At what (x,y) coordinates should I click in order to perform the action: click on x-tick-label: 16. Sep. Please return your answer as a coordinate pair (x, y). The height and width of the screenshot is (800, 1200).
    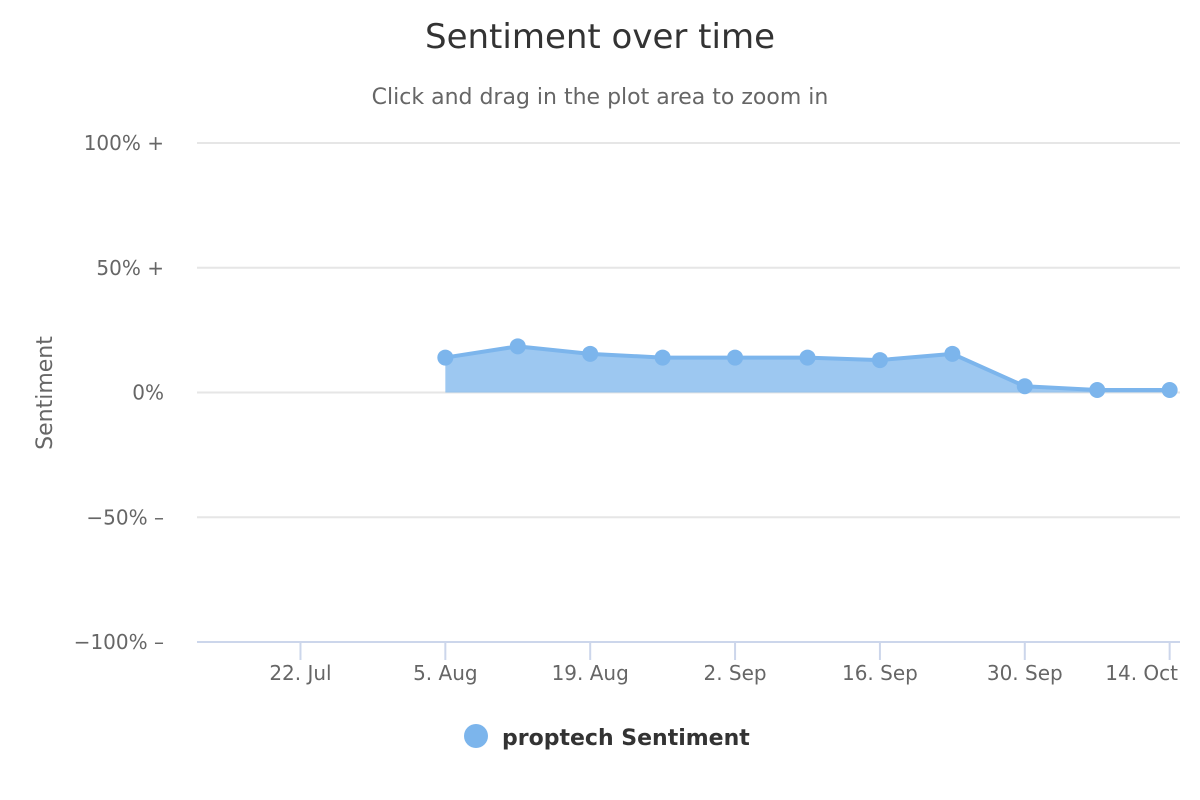
    Looking at the image, I should click on (880, 673).